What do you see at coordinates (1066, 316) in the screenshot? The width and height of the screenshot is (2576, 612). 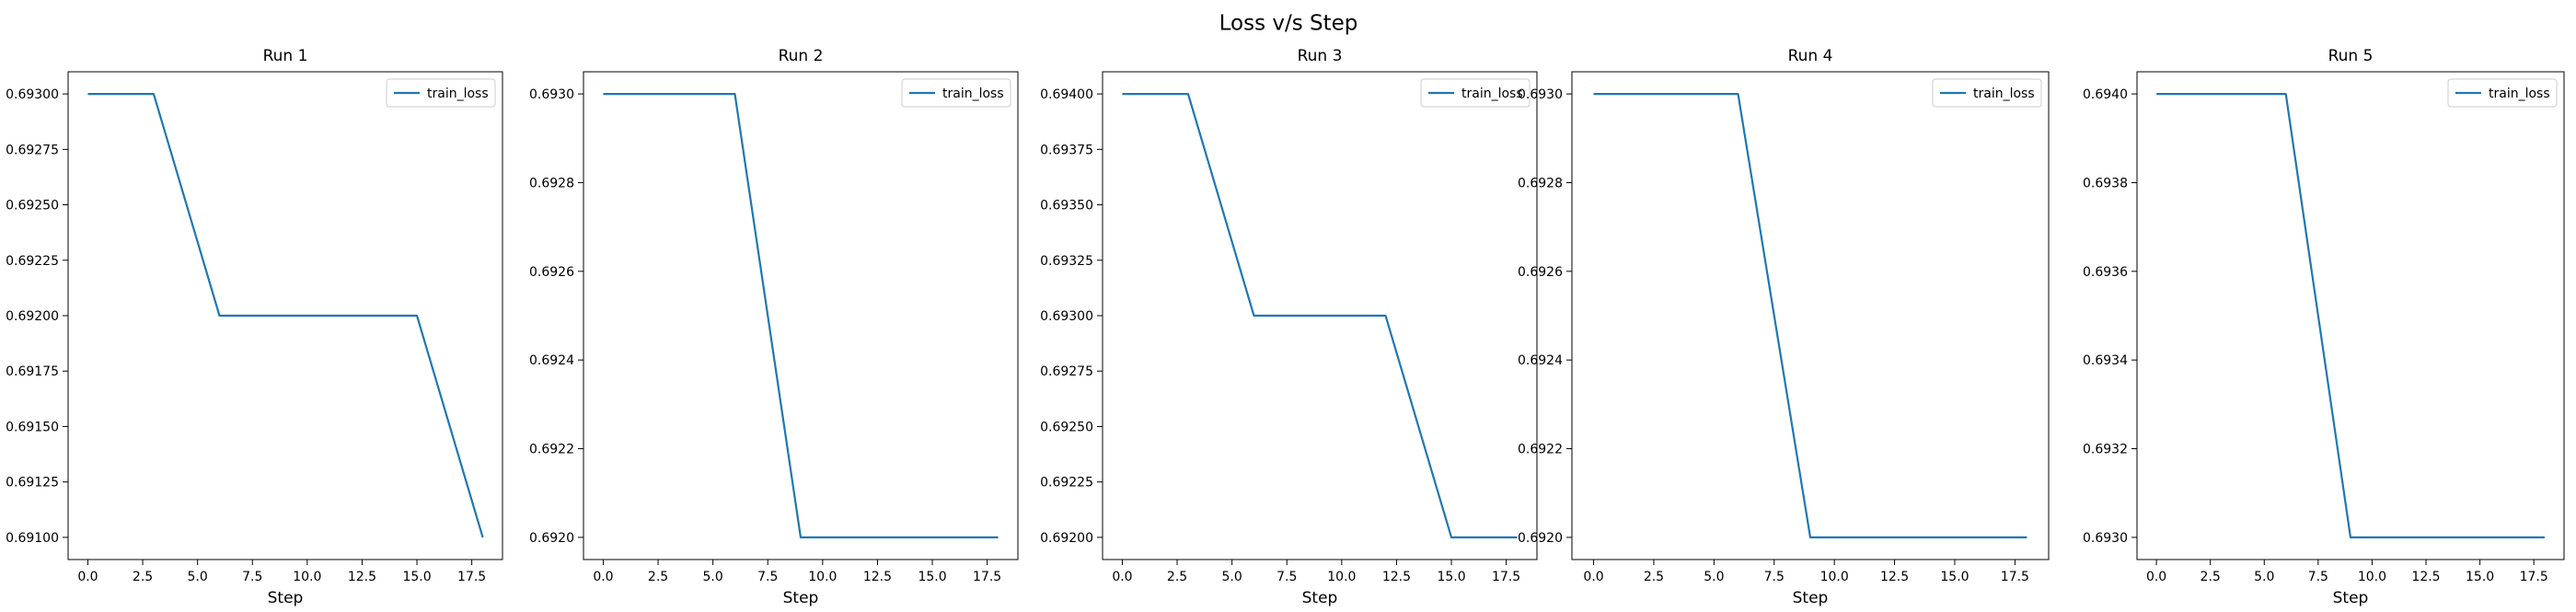 I see `y-tick-label: 0.69300` at bounding box center [1066, 316].